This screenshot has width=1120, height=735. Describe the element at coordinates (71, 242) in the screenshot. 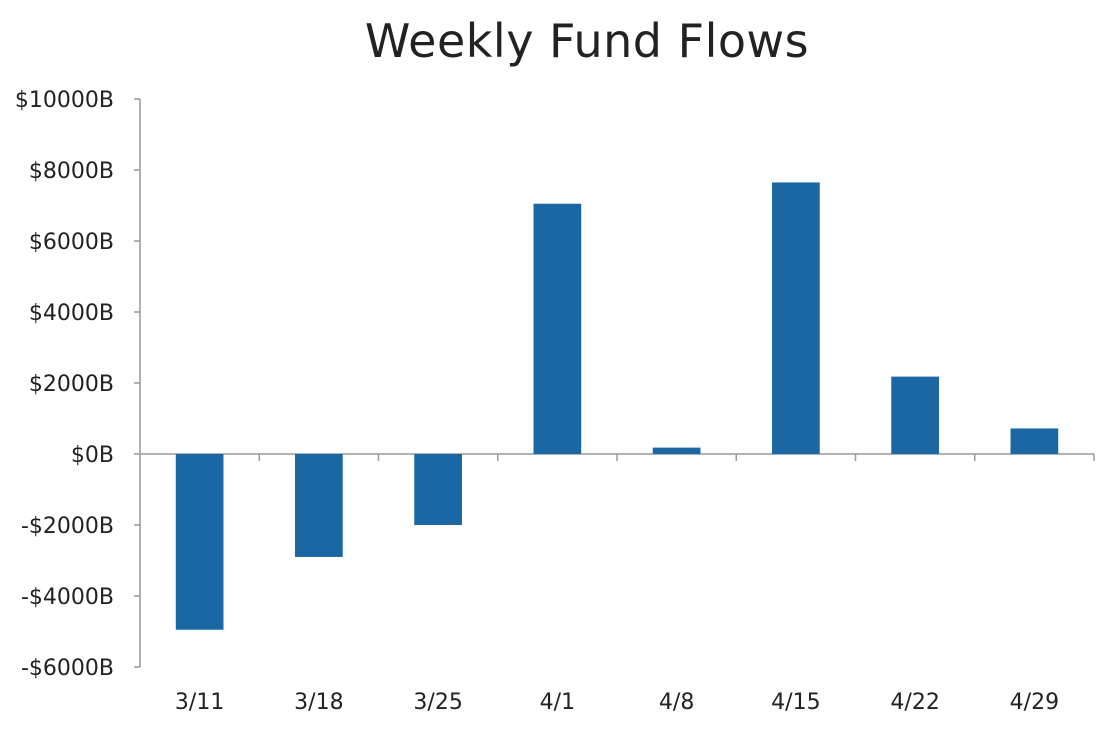

I see `y-tick-label: $6000B` at that location.